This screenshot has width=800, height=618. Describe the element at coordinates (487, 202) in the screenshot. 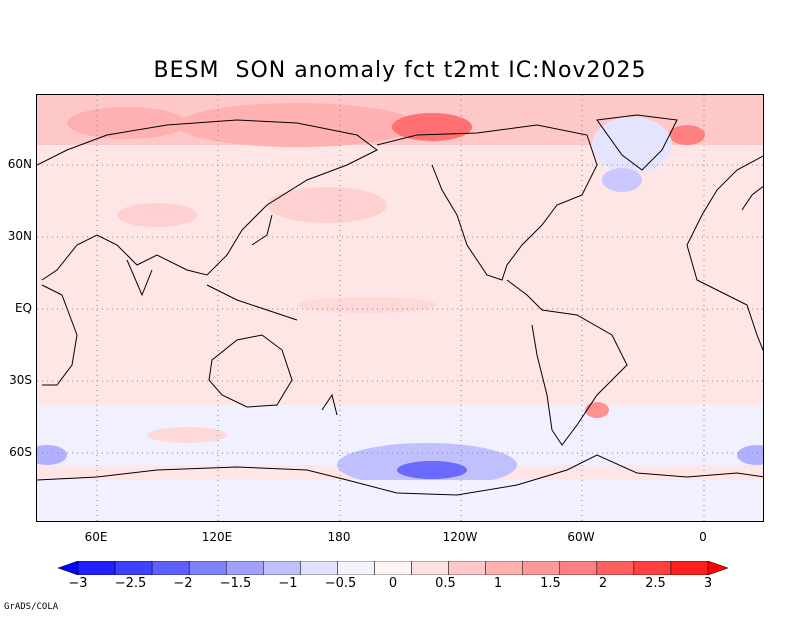

I see `north-america-coast` at that location.